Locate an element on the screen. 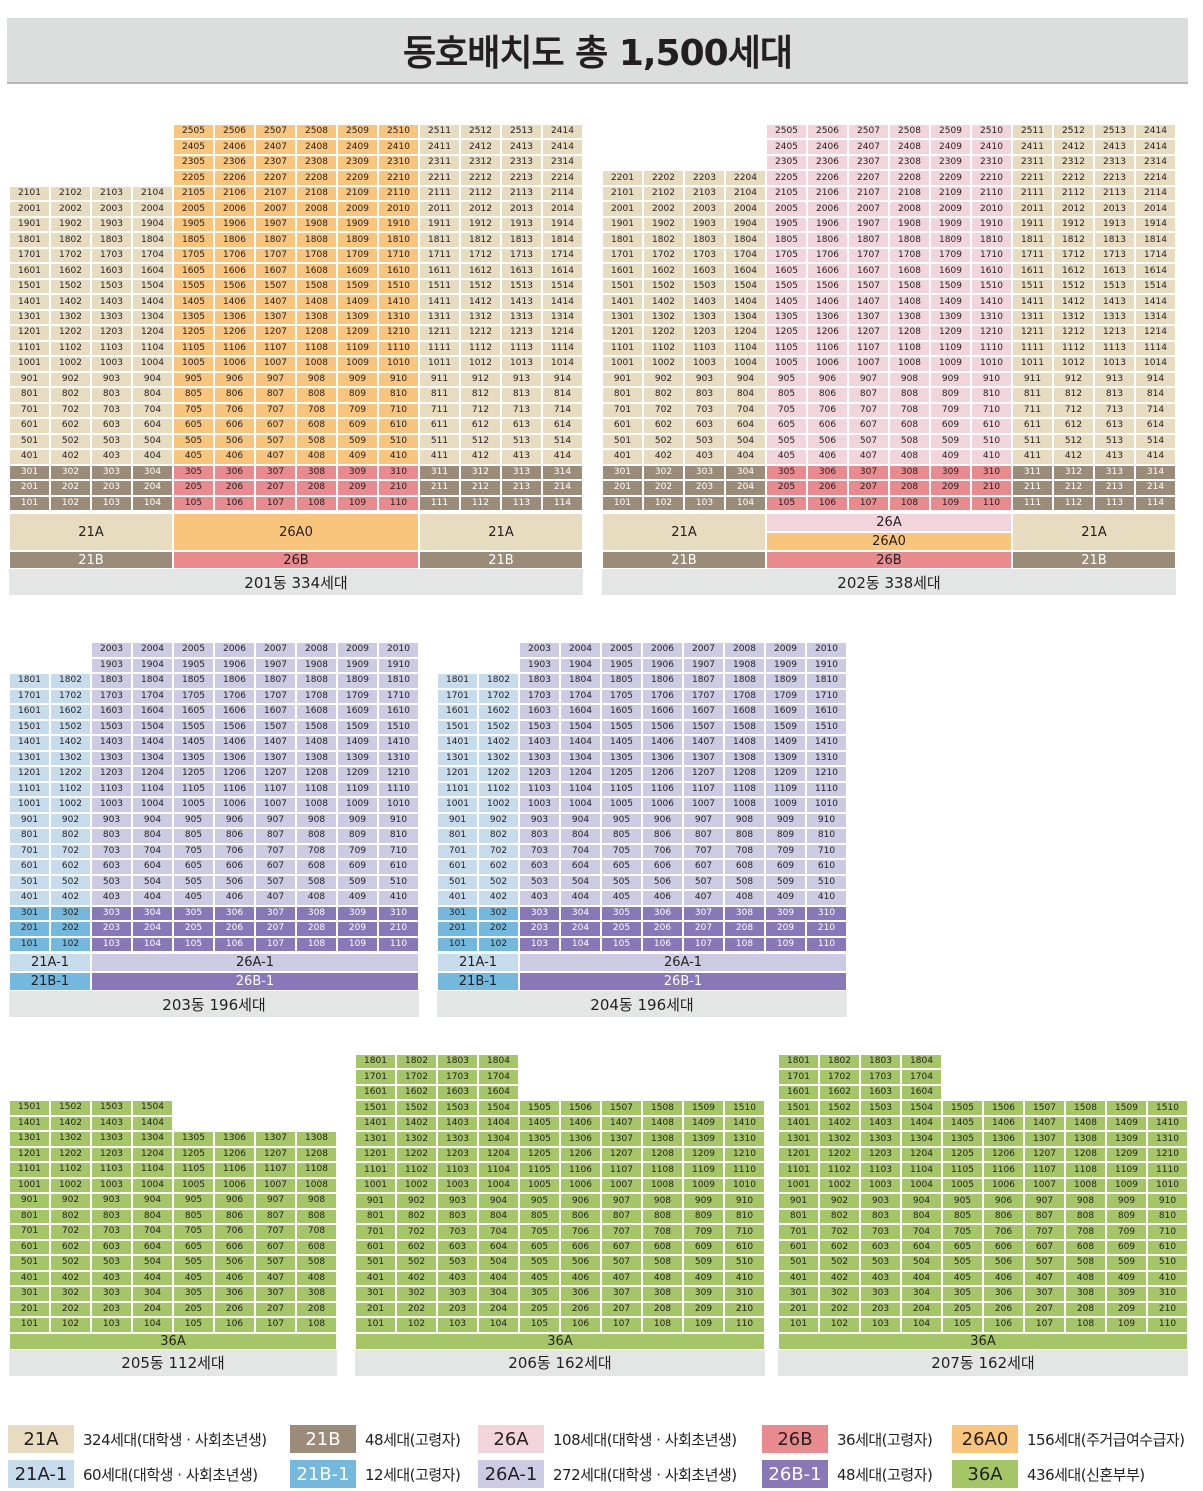  unit-cell: 210 is located at coordinates (744, 1309).